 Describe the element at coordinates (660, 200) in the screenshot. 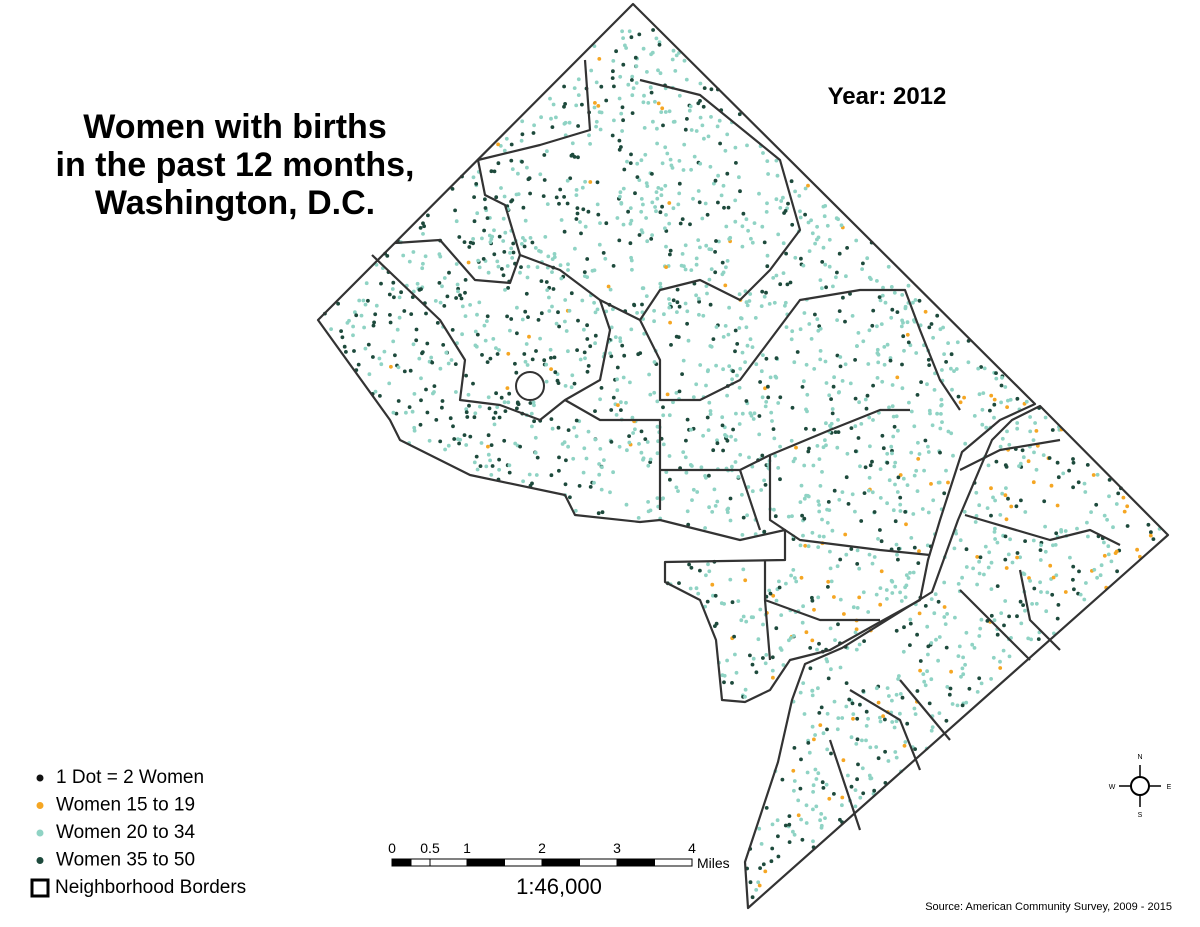

I see `neighborhood-border` at that location.